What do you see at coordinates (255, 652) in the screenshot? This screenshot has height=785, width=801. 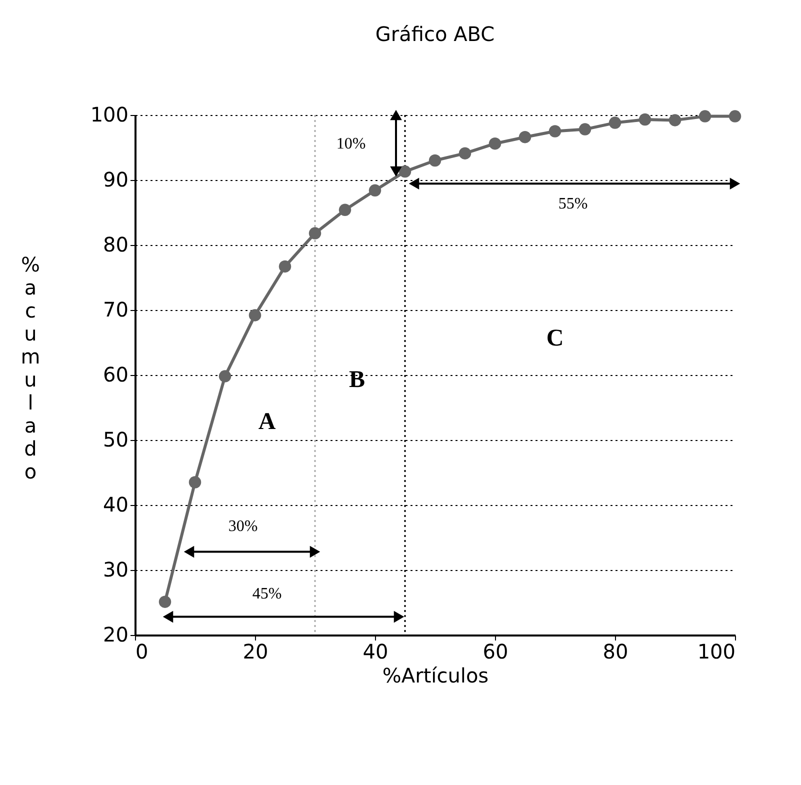 I see `x-tick-label: 20` at bounding box center [255, 652].